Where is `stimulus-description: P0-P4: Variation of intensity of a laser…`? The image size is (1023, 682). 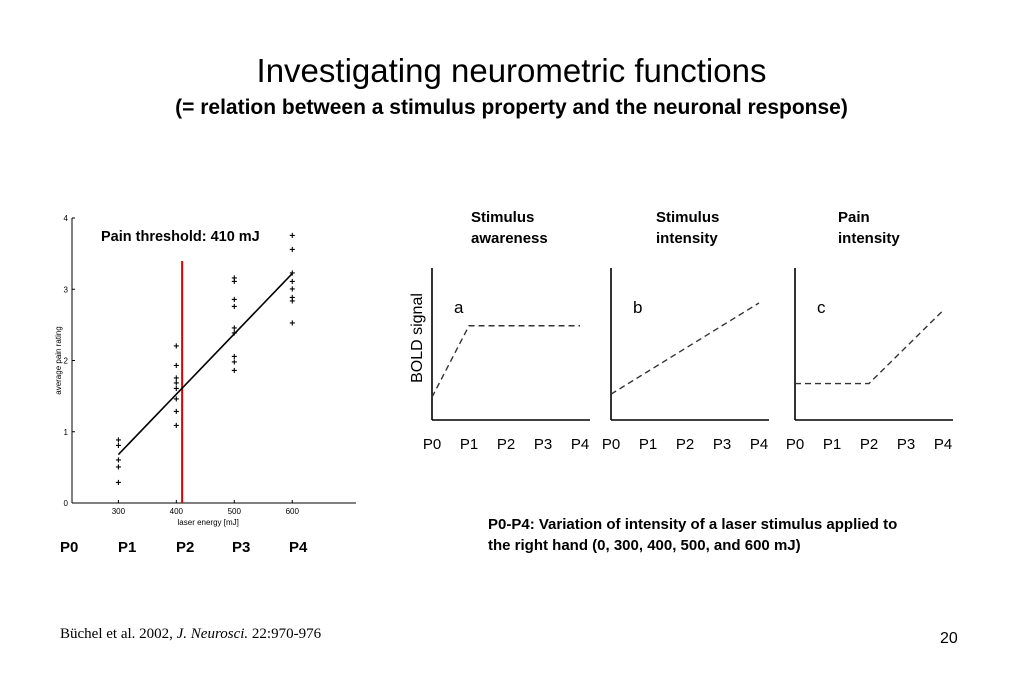
stimulus-description: P0-P4: Variation of intensity of a laser… is located at coordinates (693, 535).